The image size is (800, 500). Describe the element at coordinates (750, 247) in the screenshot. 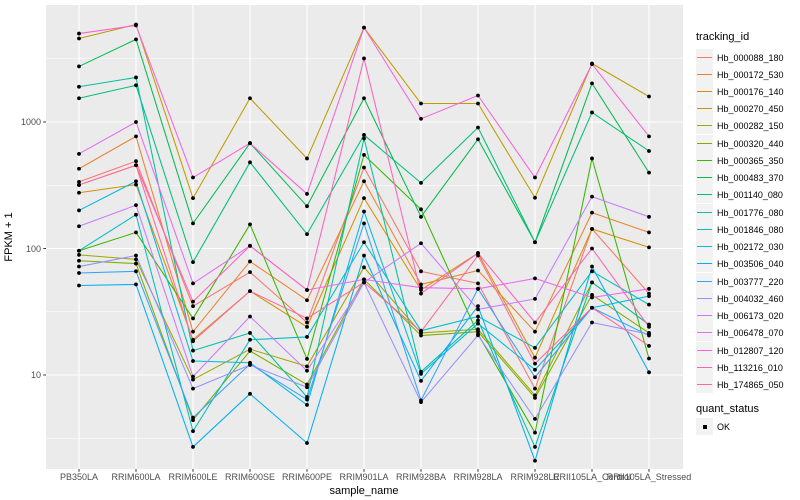

I see `legend-item-label: Hb_002172_030` at that location.